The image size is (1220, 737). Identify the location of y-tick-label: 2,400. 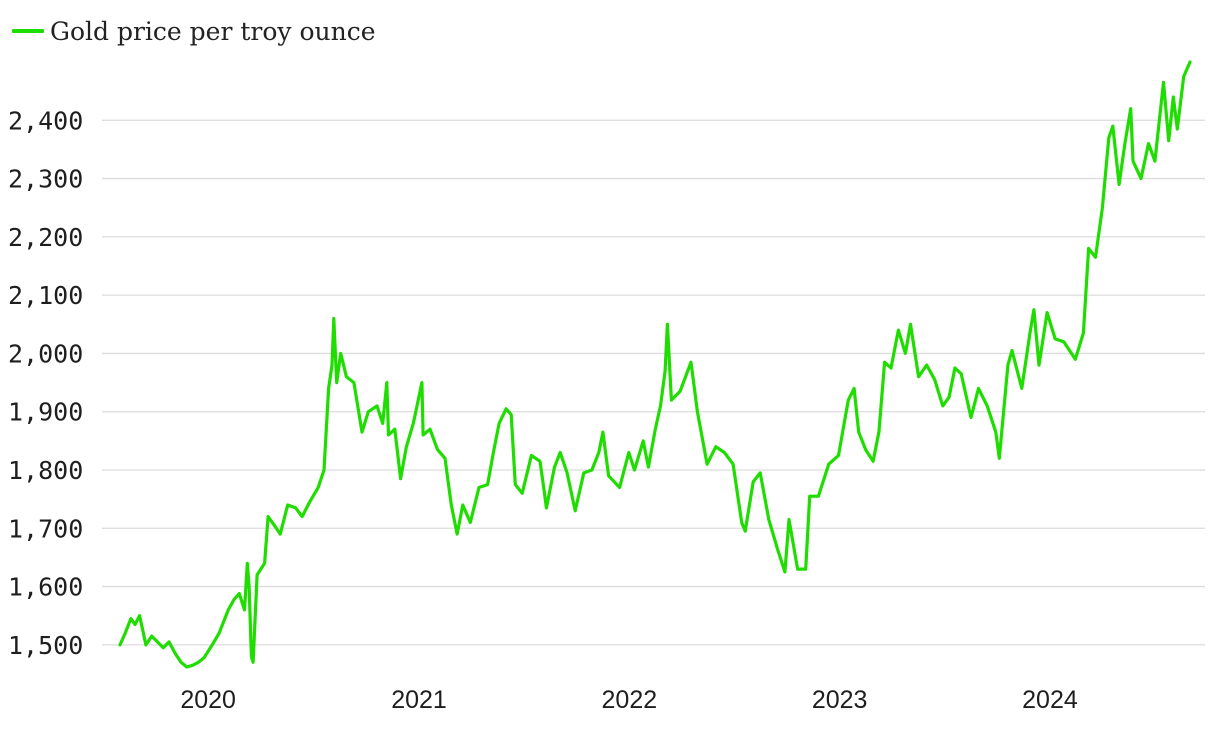
(45, 120).